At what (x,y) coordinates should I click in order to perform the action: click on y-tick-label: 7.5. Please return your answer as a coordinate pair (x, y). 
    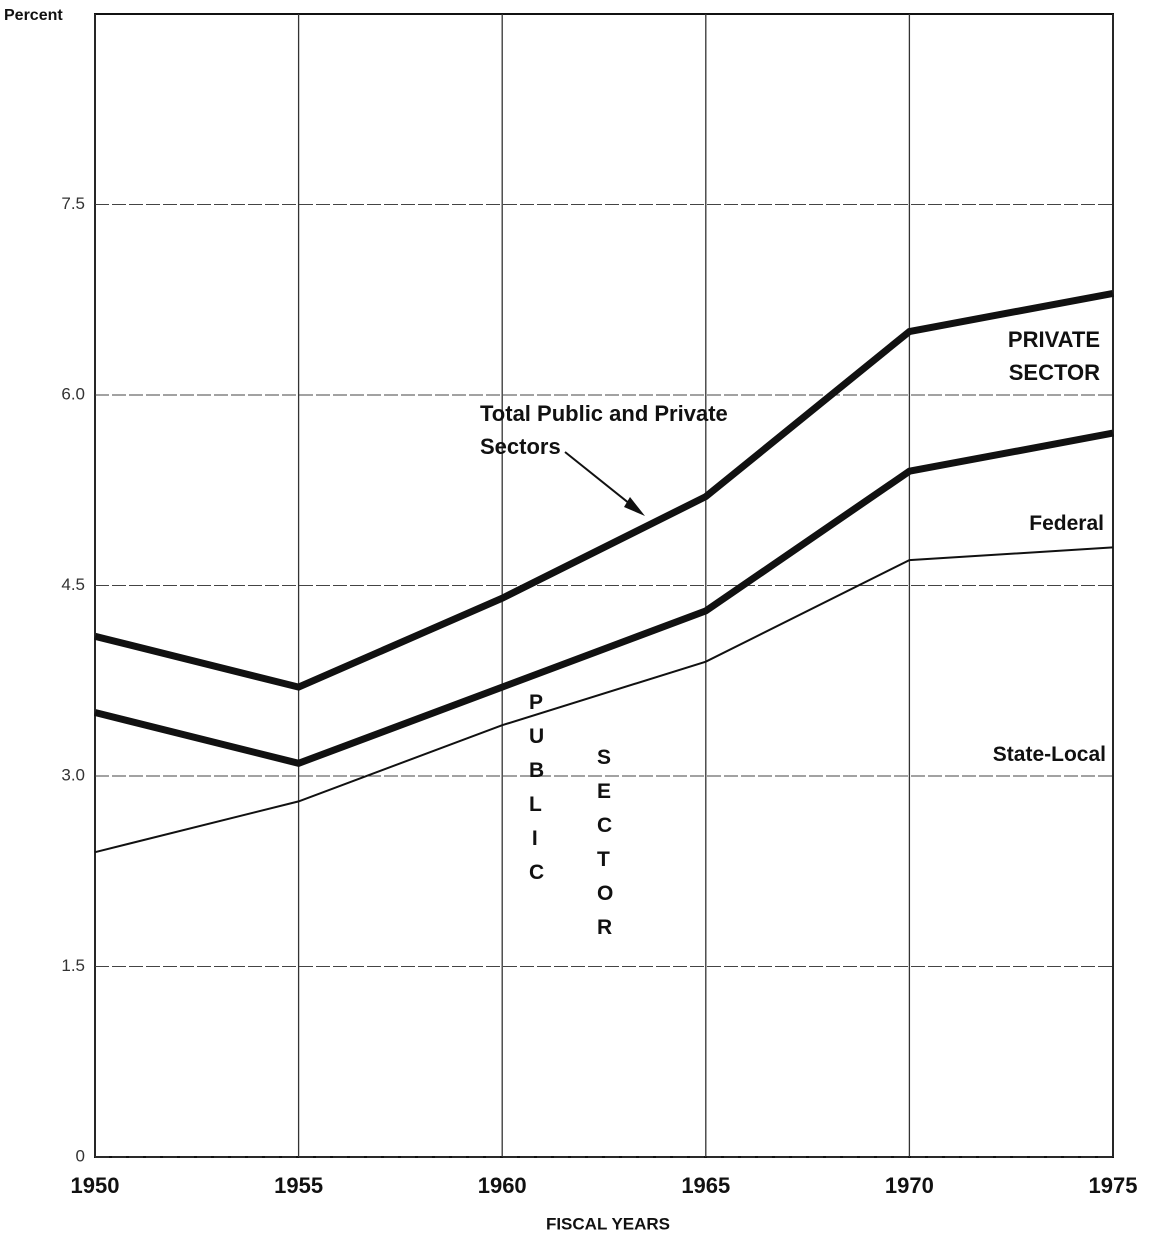
    Looking at the image, I should click on (73, 203).